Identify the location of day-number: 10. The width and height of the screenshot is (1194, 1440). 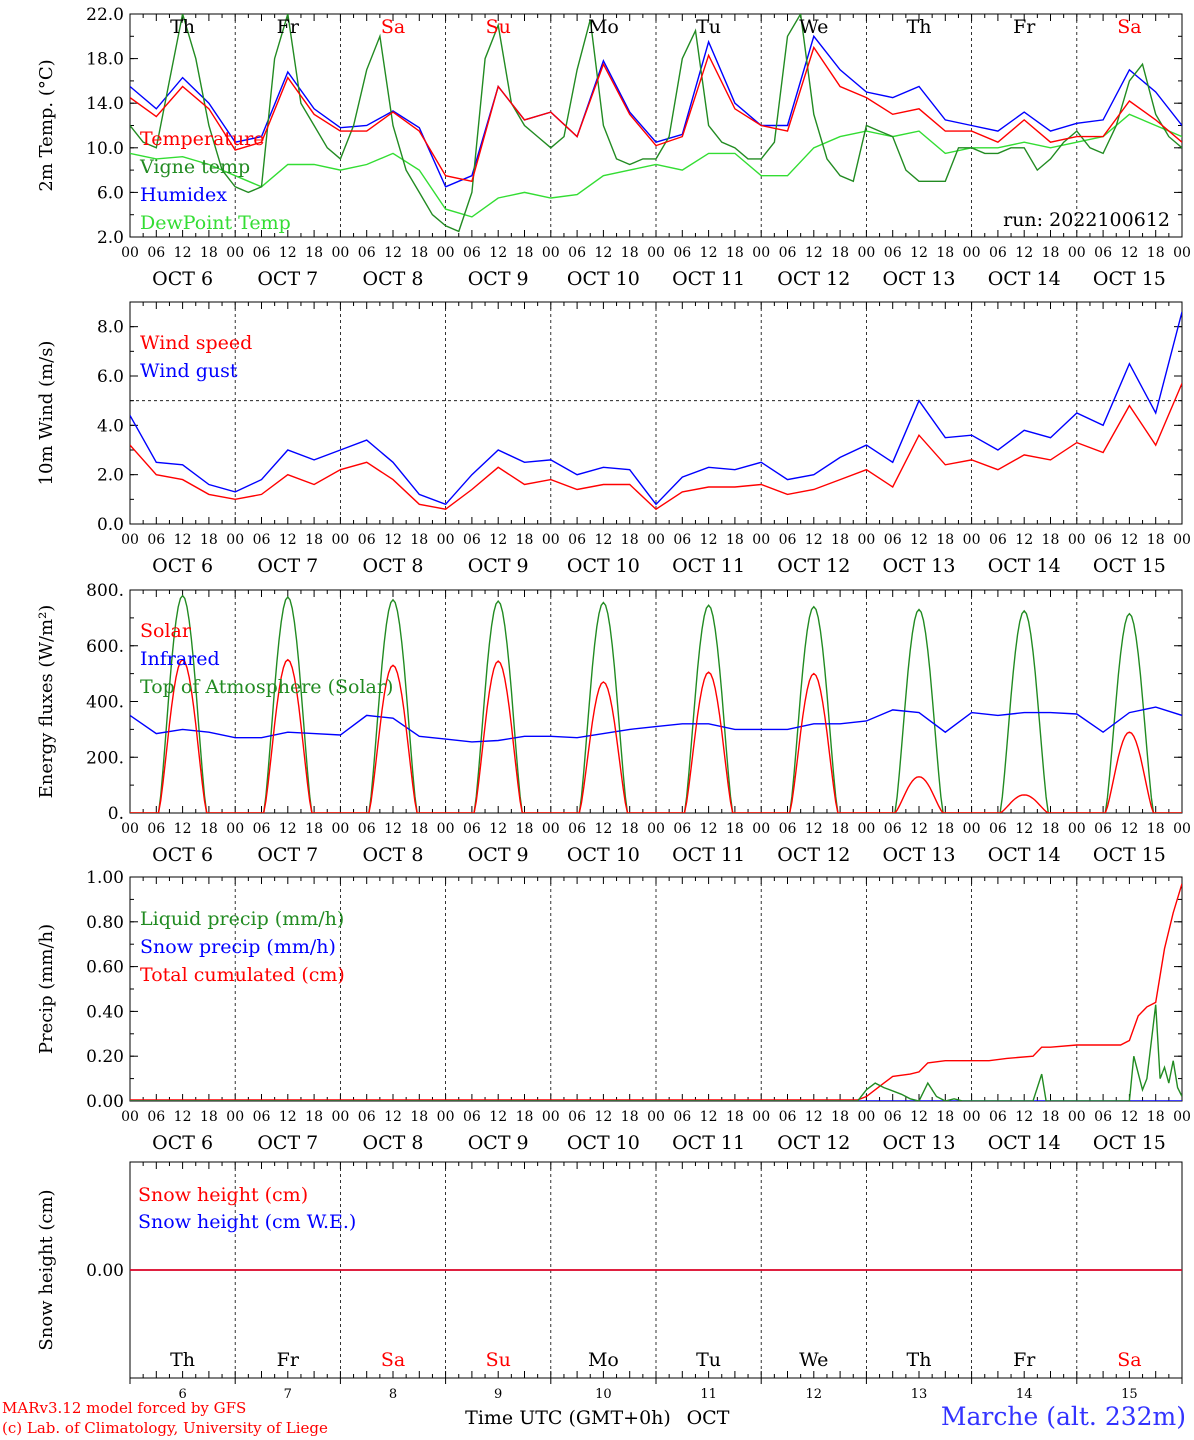
(603, 1394).